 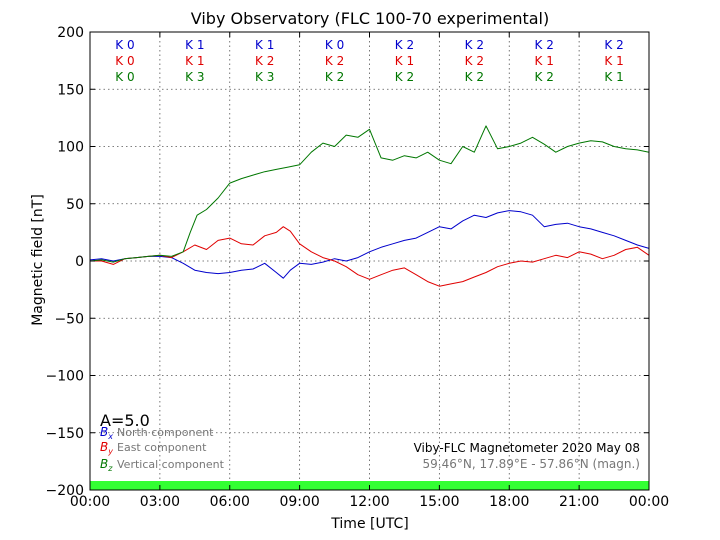 I want to click on y-tick-label: 100, so click(x=70, y=148).